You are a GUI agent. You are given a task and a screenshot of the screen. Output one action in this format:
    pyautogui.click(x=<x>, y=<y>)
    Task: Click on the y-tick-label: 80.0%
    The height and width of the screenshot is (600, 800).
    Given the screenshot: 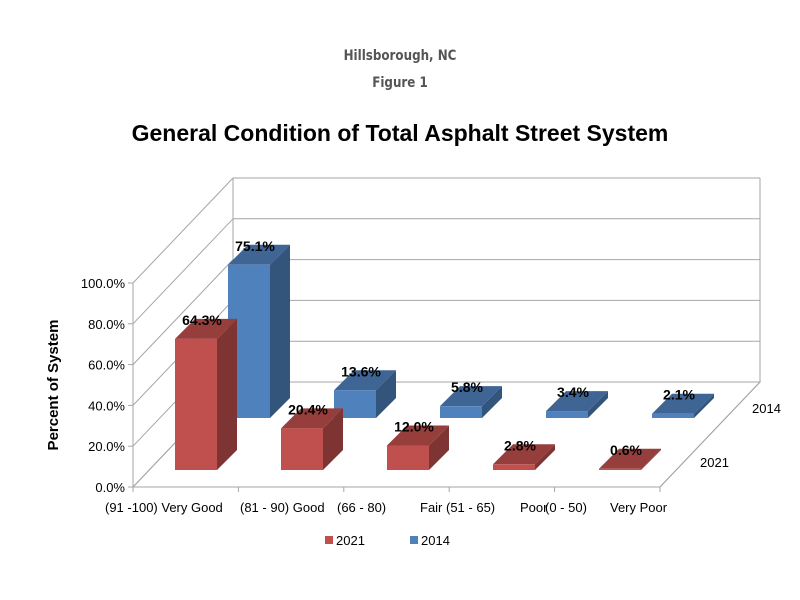 What is the action you would take?
    pyautogui.click(x=106, y=324)
    